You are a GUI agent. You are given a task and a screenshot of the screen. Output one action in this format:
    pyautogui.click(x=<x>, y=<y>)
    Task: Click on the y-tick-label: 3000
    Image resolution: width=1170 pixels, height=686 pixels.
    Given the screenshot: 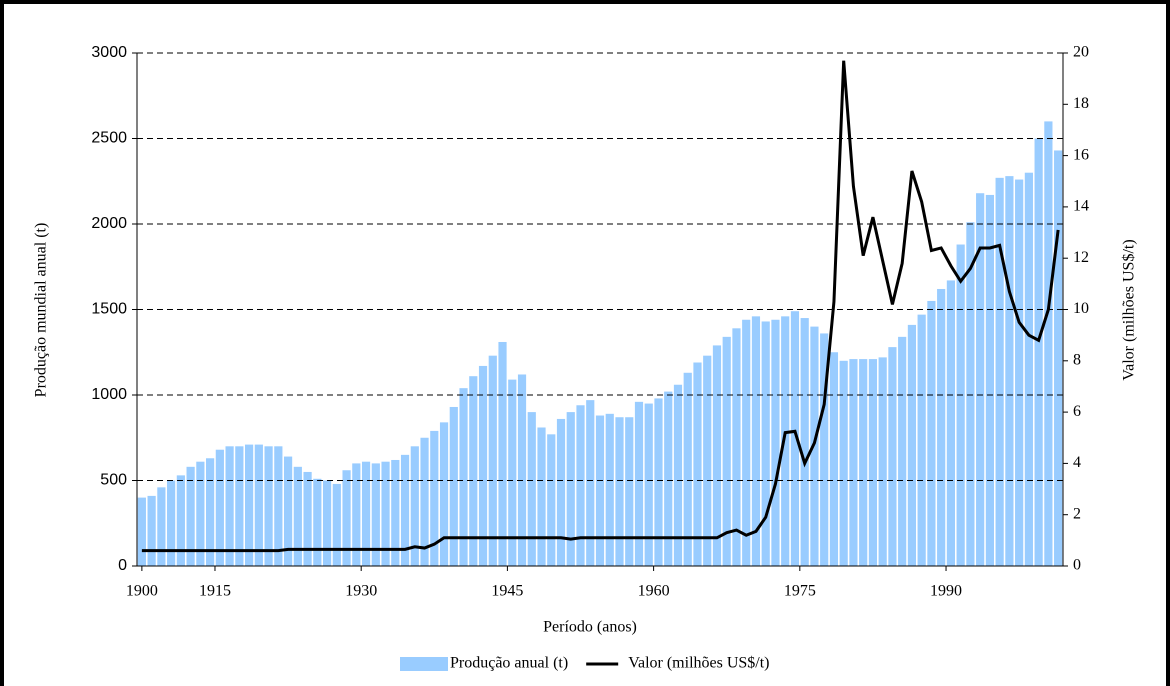 What is the action you would take?
    pyautogui.click(x=109, y=52)
    